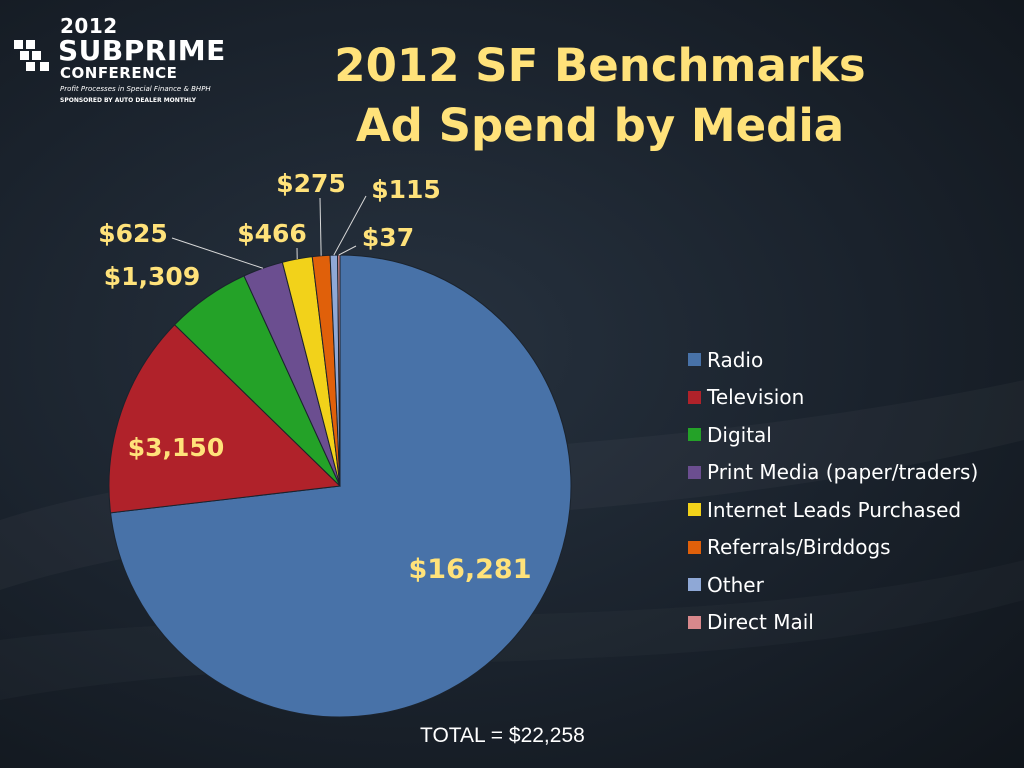 The image size is (1024, 768). I want to click on legend-item: Internet Leads Purchased, so click(833, 510).